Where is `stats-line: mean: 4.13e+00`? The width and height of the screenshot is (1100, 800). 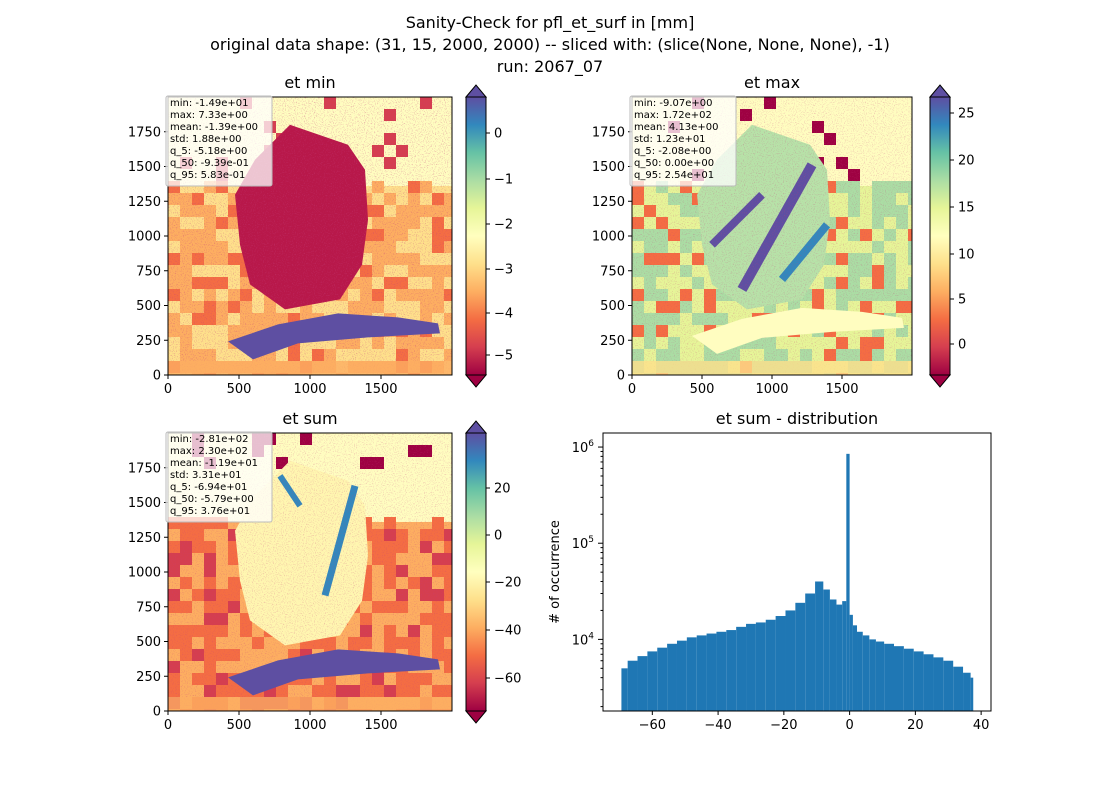 stats-line: mean: 4.13e+00 is located at coordinates (676, 127).